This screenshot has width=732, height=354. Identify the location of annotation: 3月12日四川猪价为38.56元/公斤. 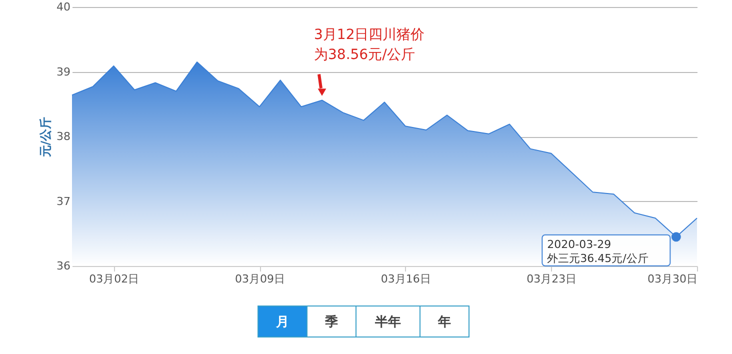
(369, 45).